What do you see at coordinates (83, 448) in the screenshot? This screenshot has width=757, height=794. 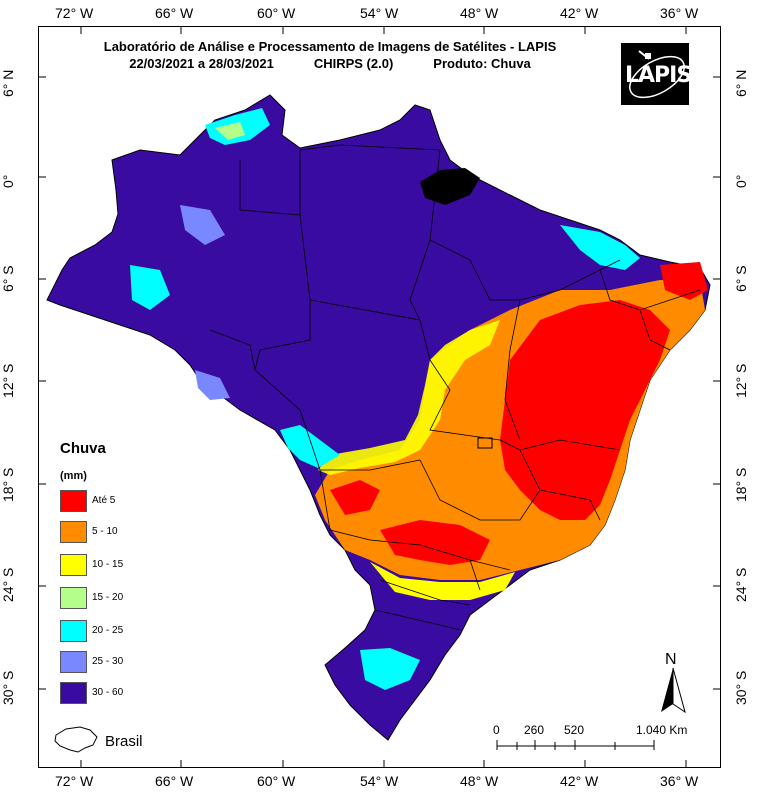 I see `legend-title: Chuva` at bounding box center [83, 448].